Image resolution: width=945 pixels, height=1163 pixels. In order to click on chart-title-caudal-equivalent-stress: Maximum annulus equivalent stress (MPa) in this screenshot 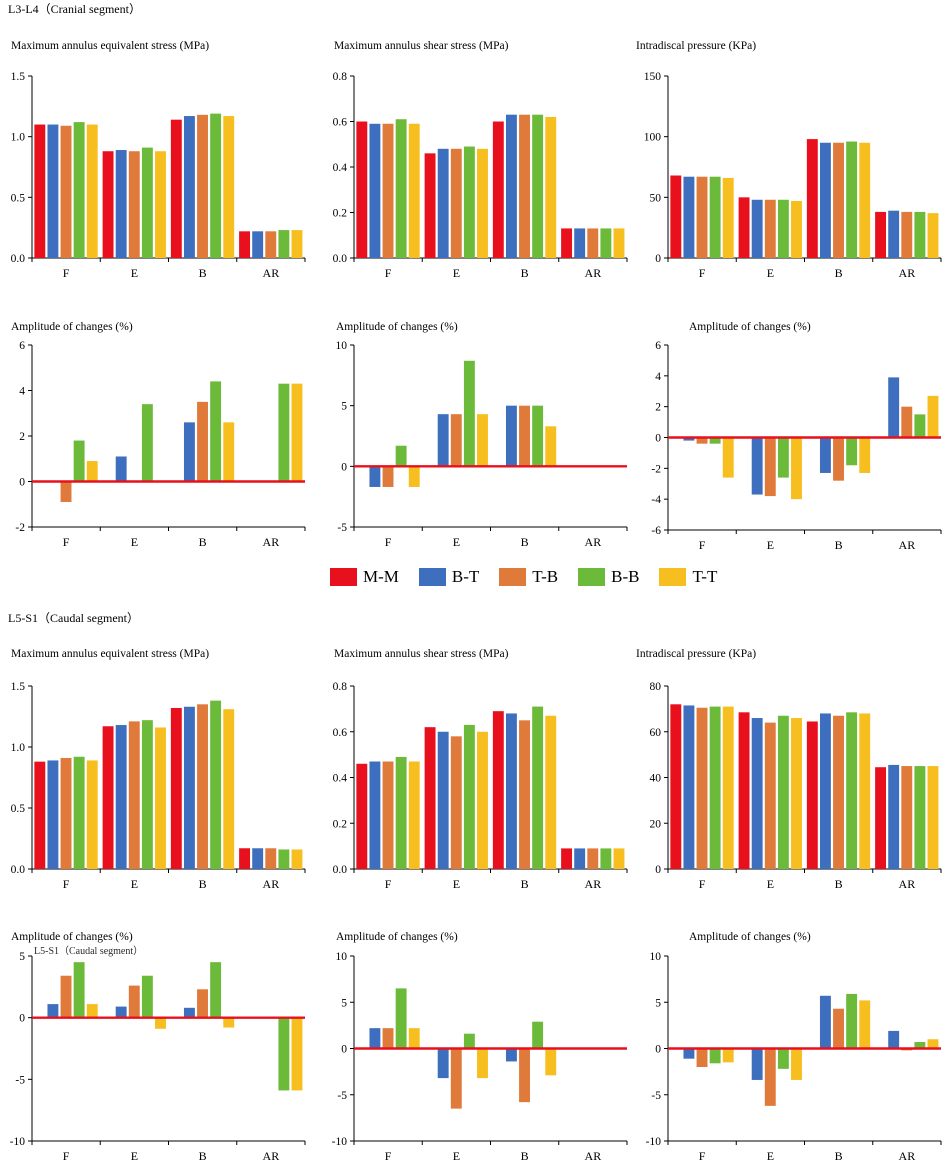, I will do `click(110, 654)`.